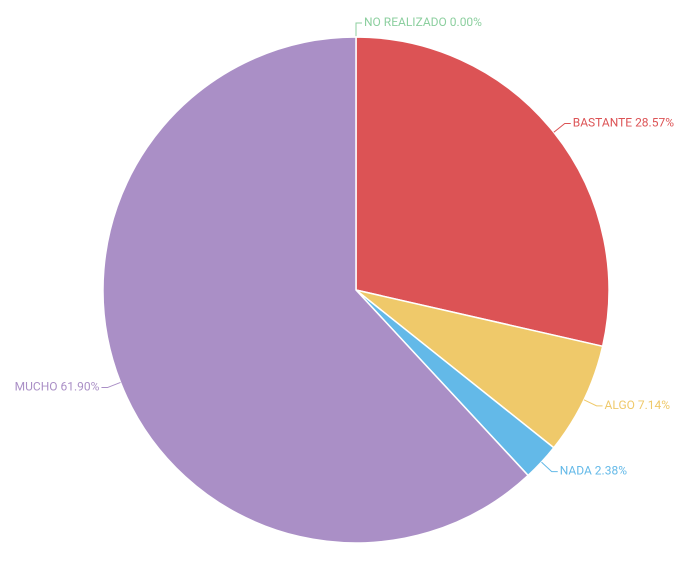 The image size is (698, 569). Describe the element at coordinates (479, 369) in the screenshot. I see `pie-slice` at that location.